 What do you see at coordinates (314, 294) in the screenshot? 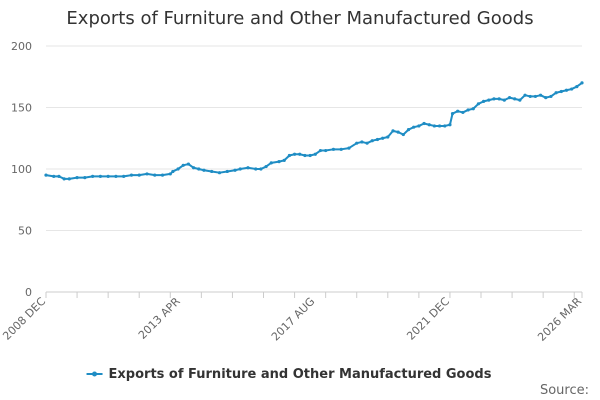
I see `x-axis` at bounding box center [314, 294].